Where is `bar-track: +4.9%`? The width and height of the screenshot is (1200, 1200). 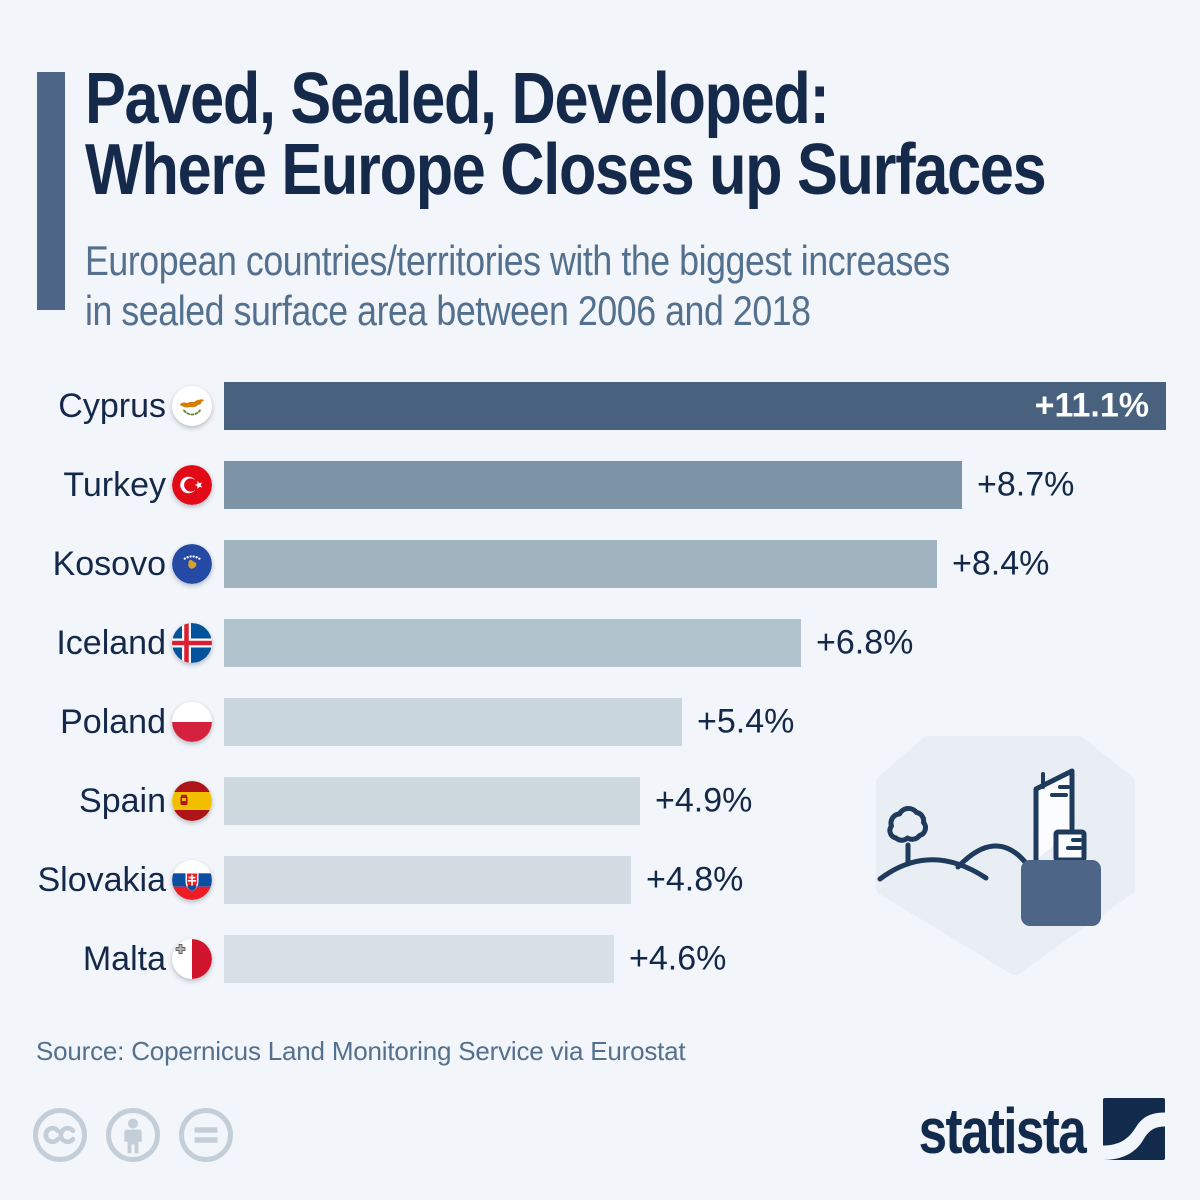
bar-track: +4.9% is located at coordinates (712, 801).